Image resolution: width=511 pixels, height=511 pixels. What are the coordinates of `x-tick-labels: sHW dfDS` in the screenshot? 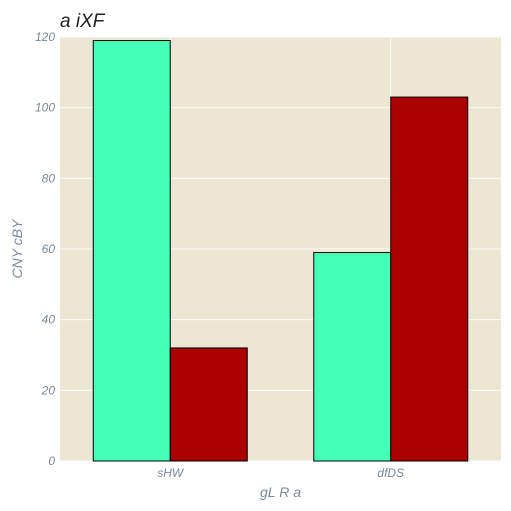 It's located at (280, 473).